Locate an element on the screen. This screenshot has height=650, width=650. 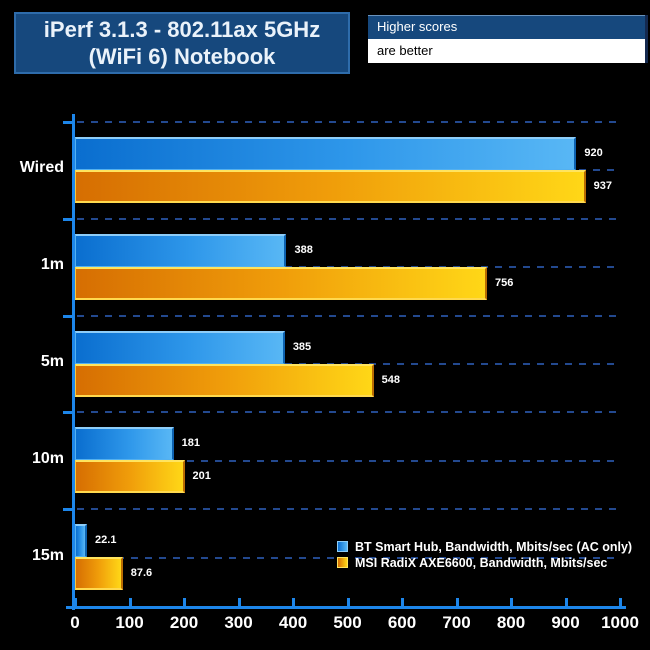
bar-msi-radix-wired is located at coordinates (330, 186).